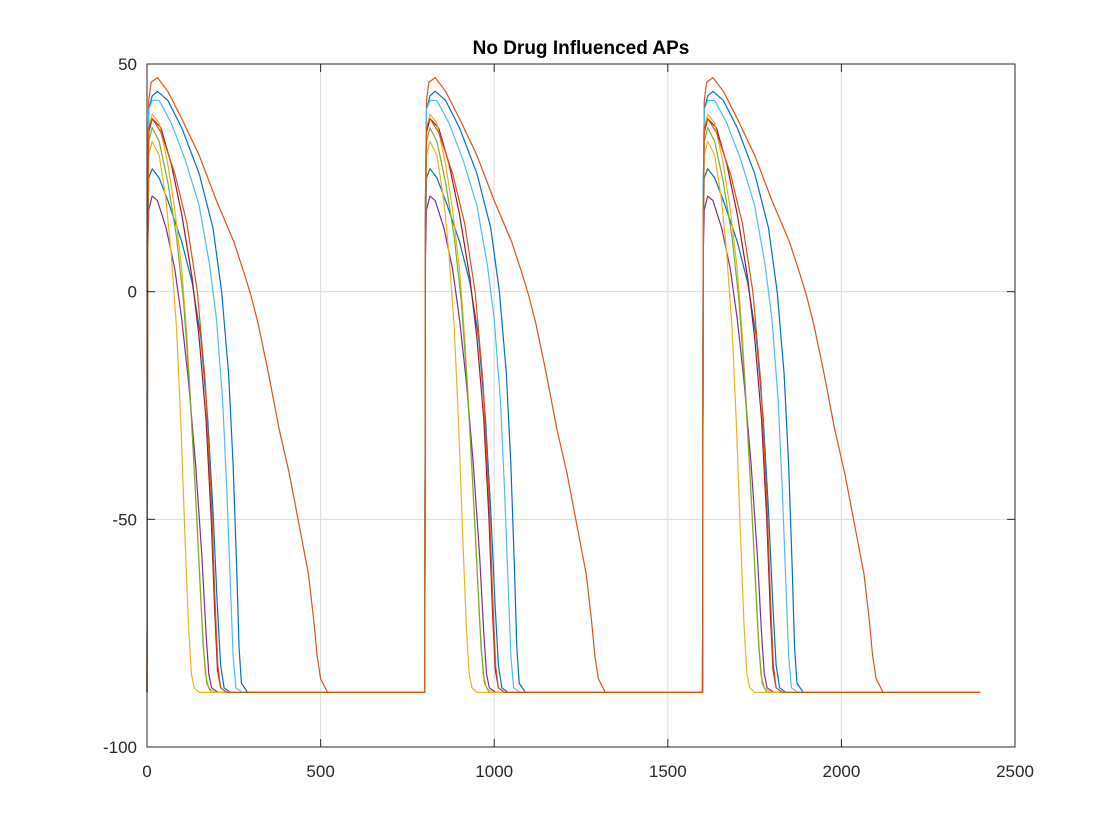 The width and height of the screenshot is (1120, 840). Describe the element at coordinates (494, 771) in the screenshot. I see `x-tick-label: 1000` at that location.